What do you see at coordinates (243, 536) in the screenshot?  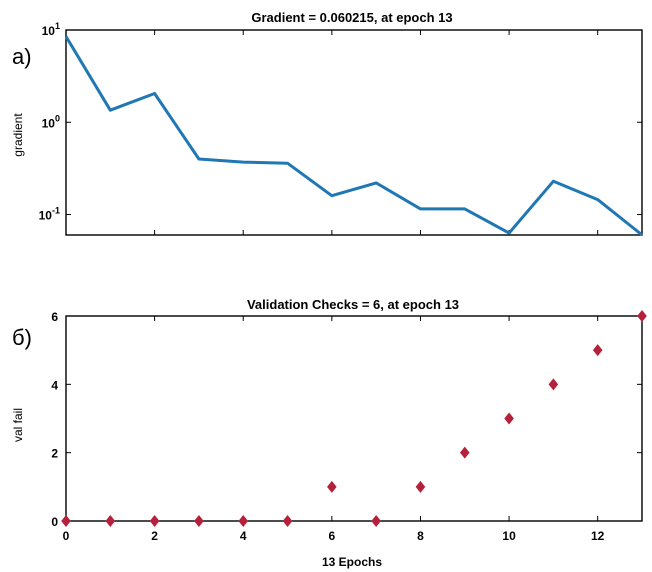 I see `validation-x-tick-label: 4` at bounding box center [243, 536].